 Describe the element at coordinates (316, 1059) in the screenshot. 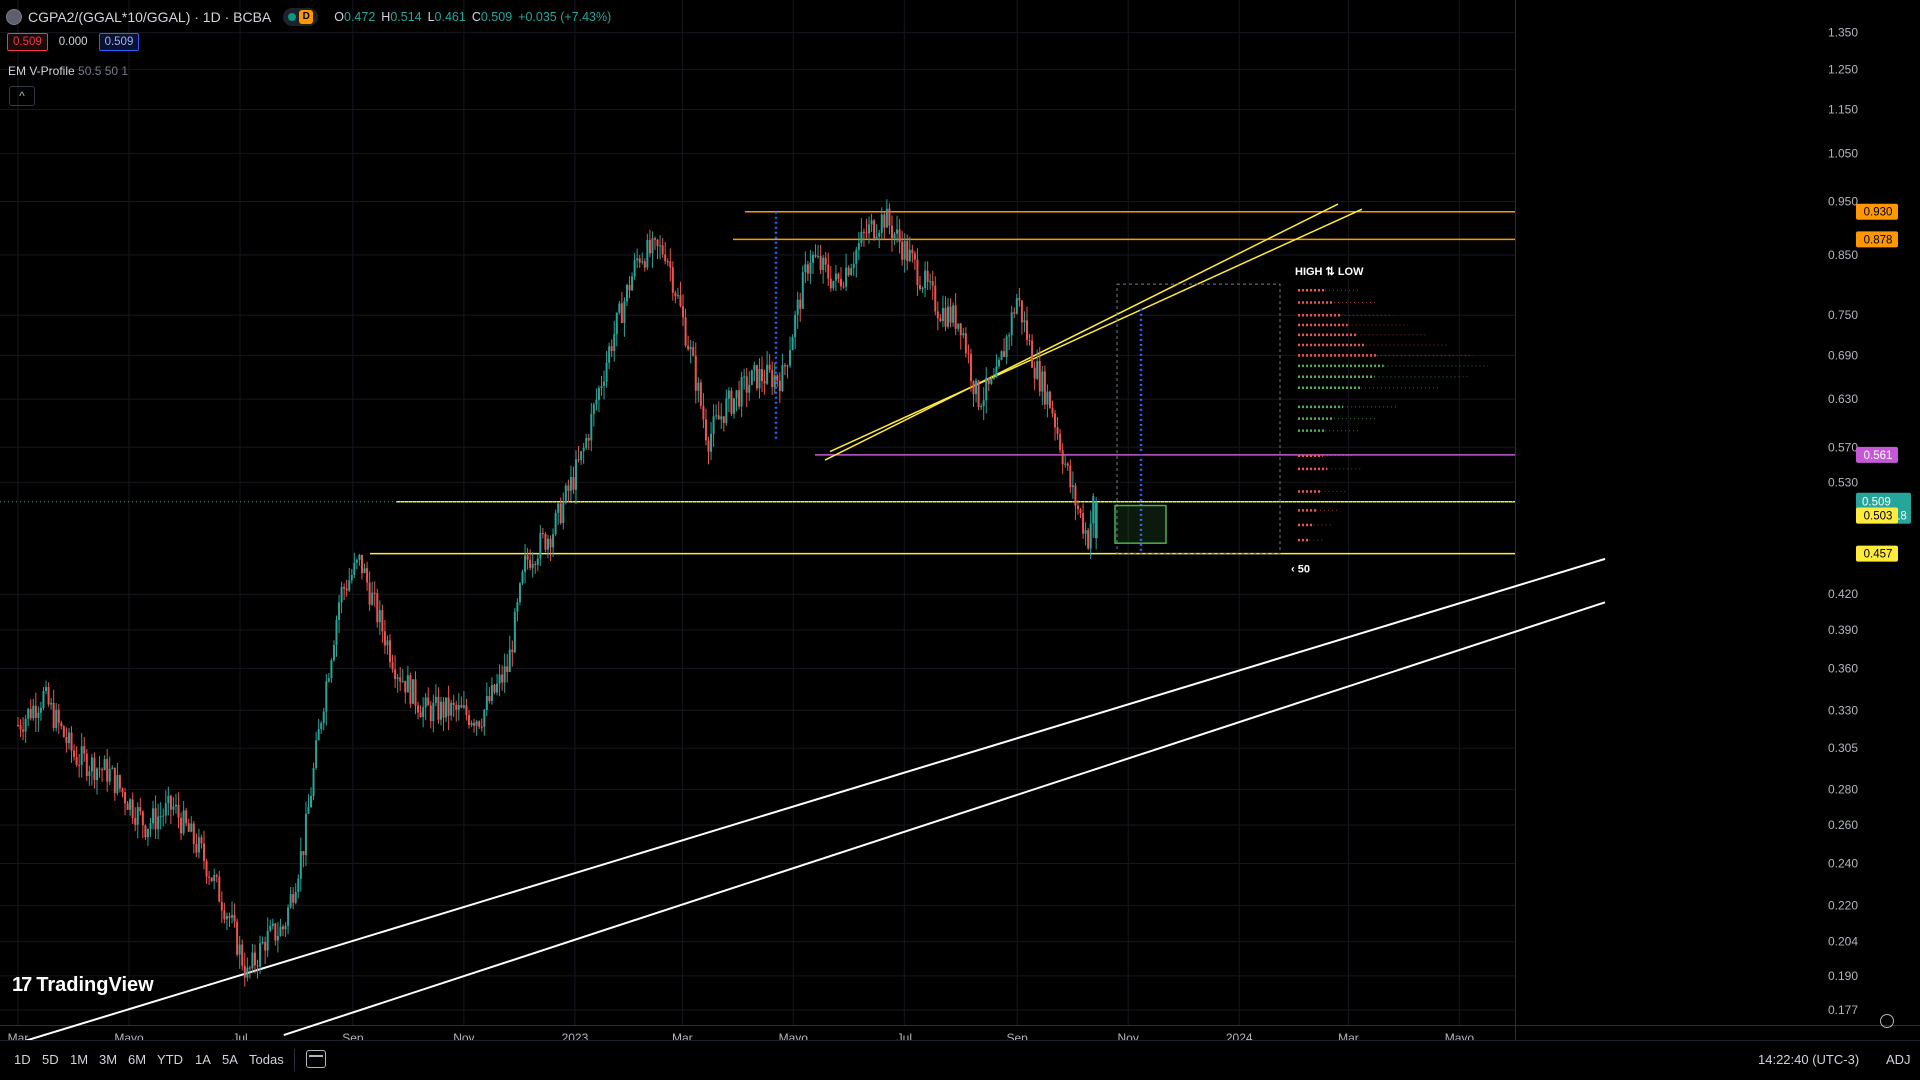

I see `go-to-date-calendar-icon` at that location.